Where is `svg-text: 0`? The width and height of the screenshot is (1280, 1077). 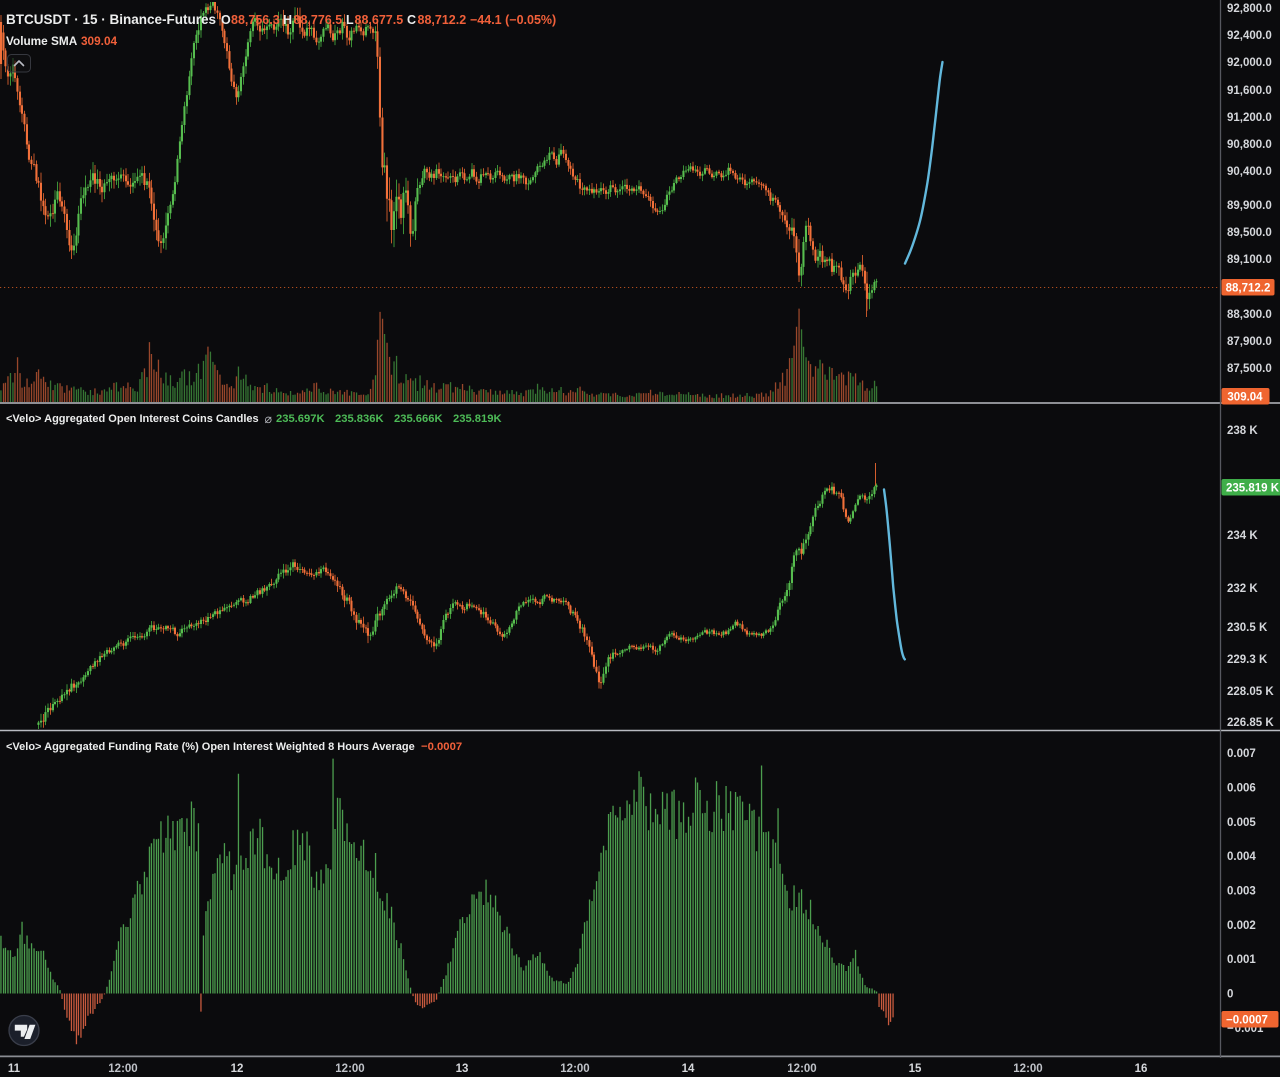 svg-text: 0 is located at coordinates (1230, 995).